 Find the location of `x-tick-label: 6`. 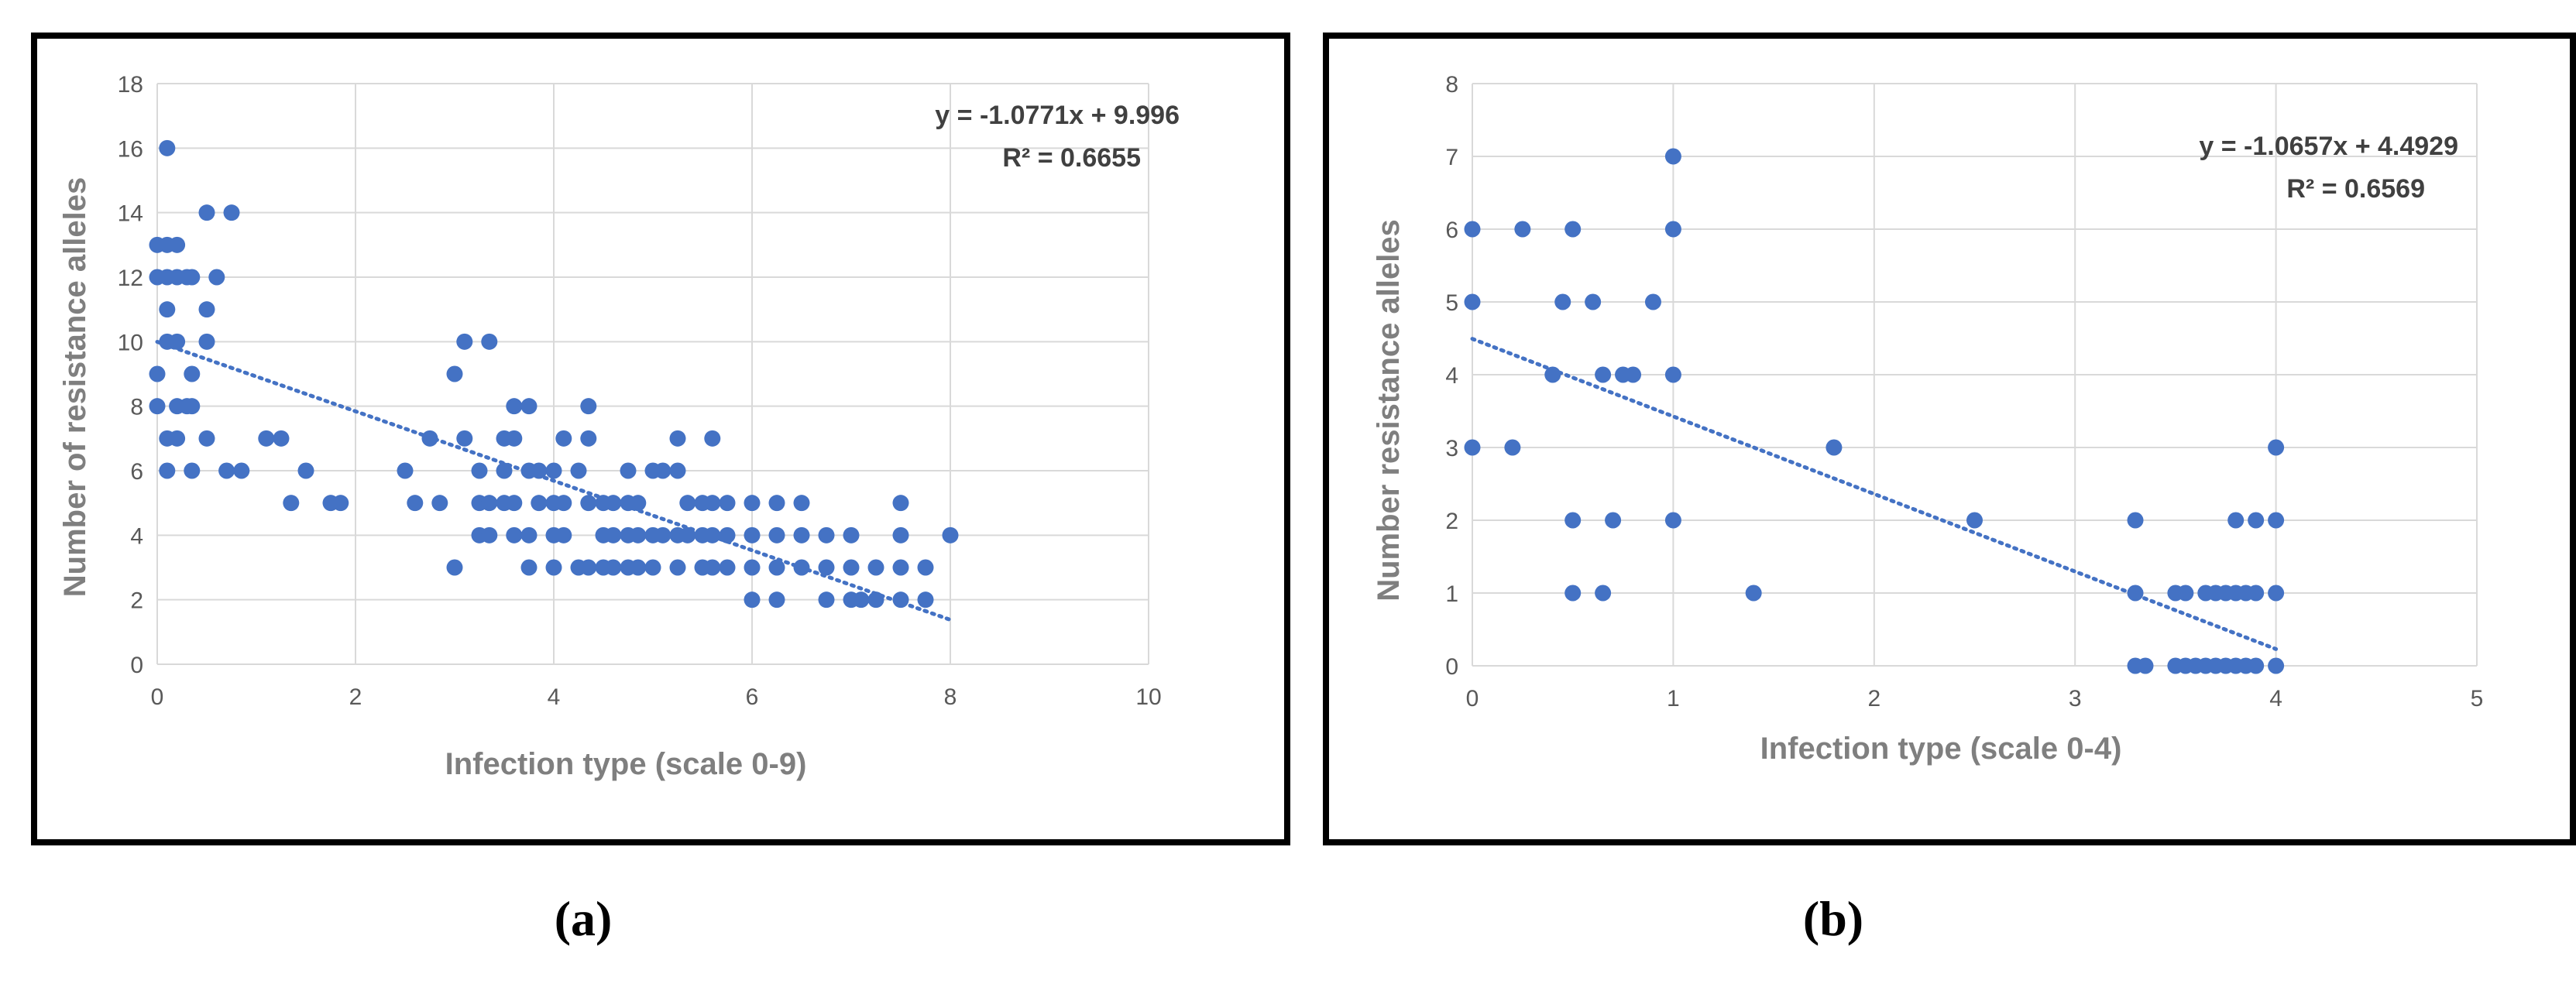

x-tick-label: 6 is located at coordinates (752, 697).